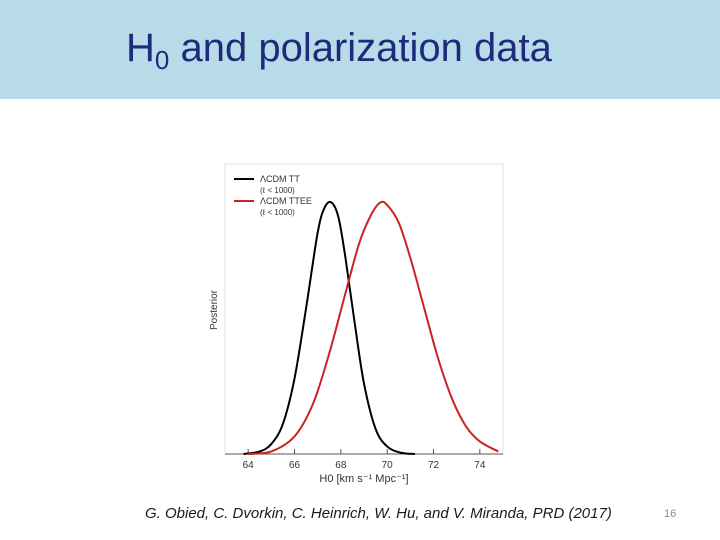  What do you see at coordinates (214, 309) in the screenshot?
I see `y-axis-label: Posterior` at bounding box center [214, 309].